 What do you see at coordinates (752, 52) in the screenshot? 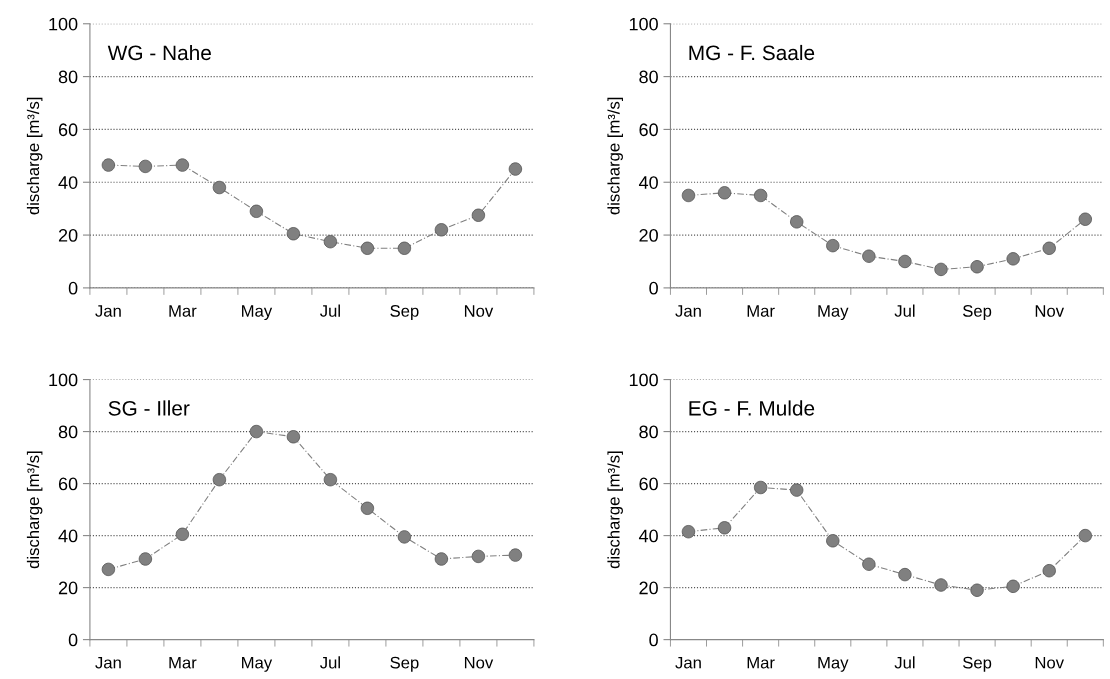
I see `text: MG - F. Saale` at bounding box center [752, 52].